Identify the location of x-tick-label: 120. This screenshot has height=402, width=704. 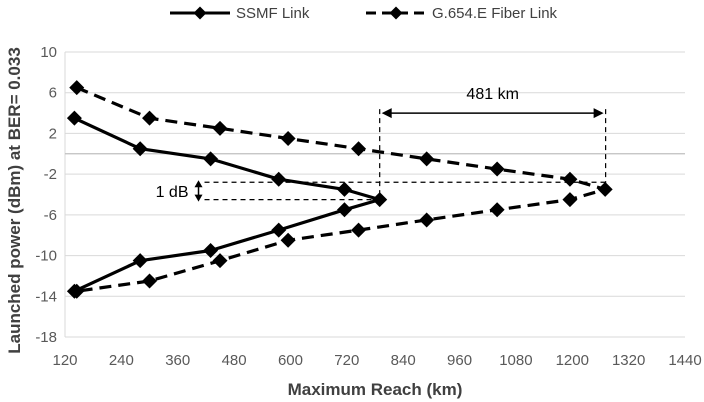
(64, 360).